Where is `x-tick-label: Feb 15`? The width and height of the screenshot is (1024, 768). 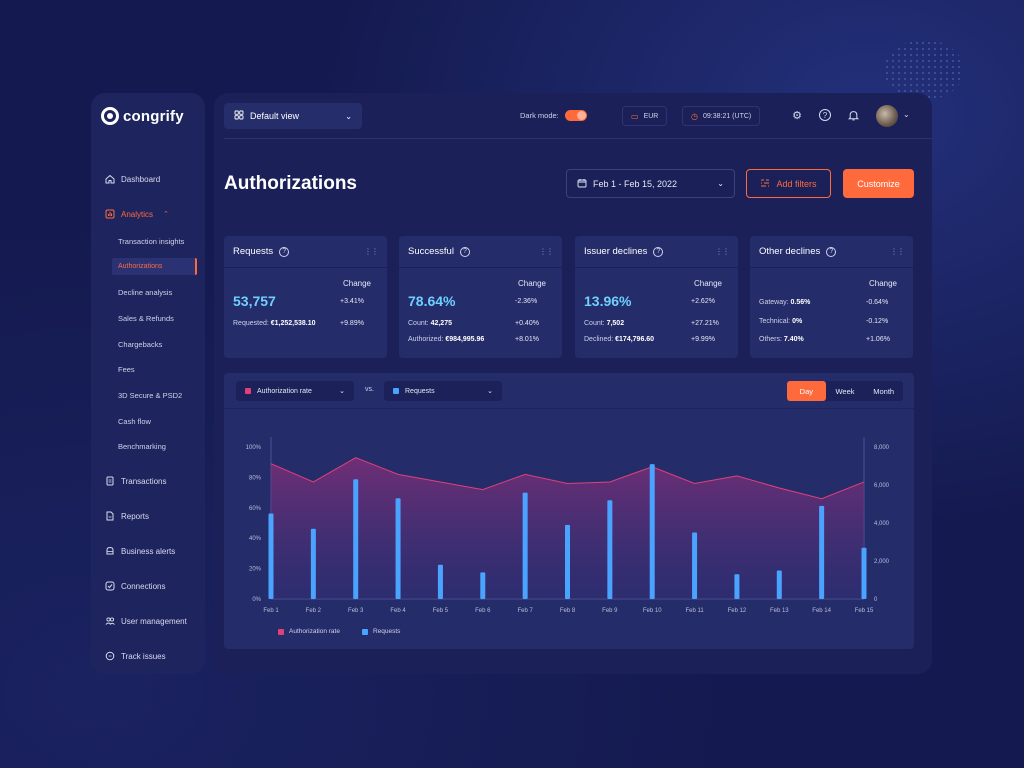
x-tick-label: Feb 15 is located at coordinates (864, 611).